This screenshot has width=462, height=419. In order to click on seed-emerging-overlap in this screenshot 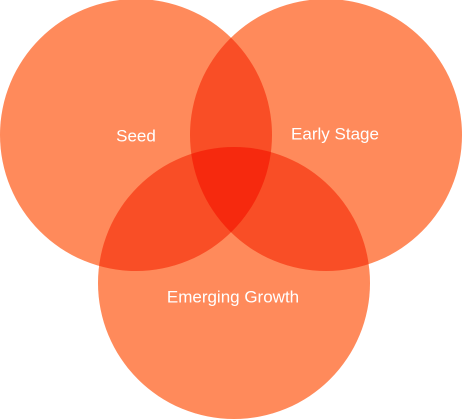, I will do `click(185, 209)`.